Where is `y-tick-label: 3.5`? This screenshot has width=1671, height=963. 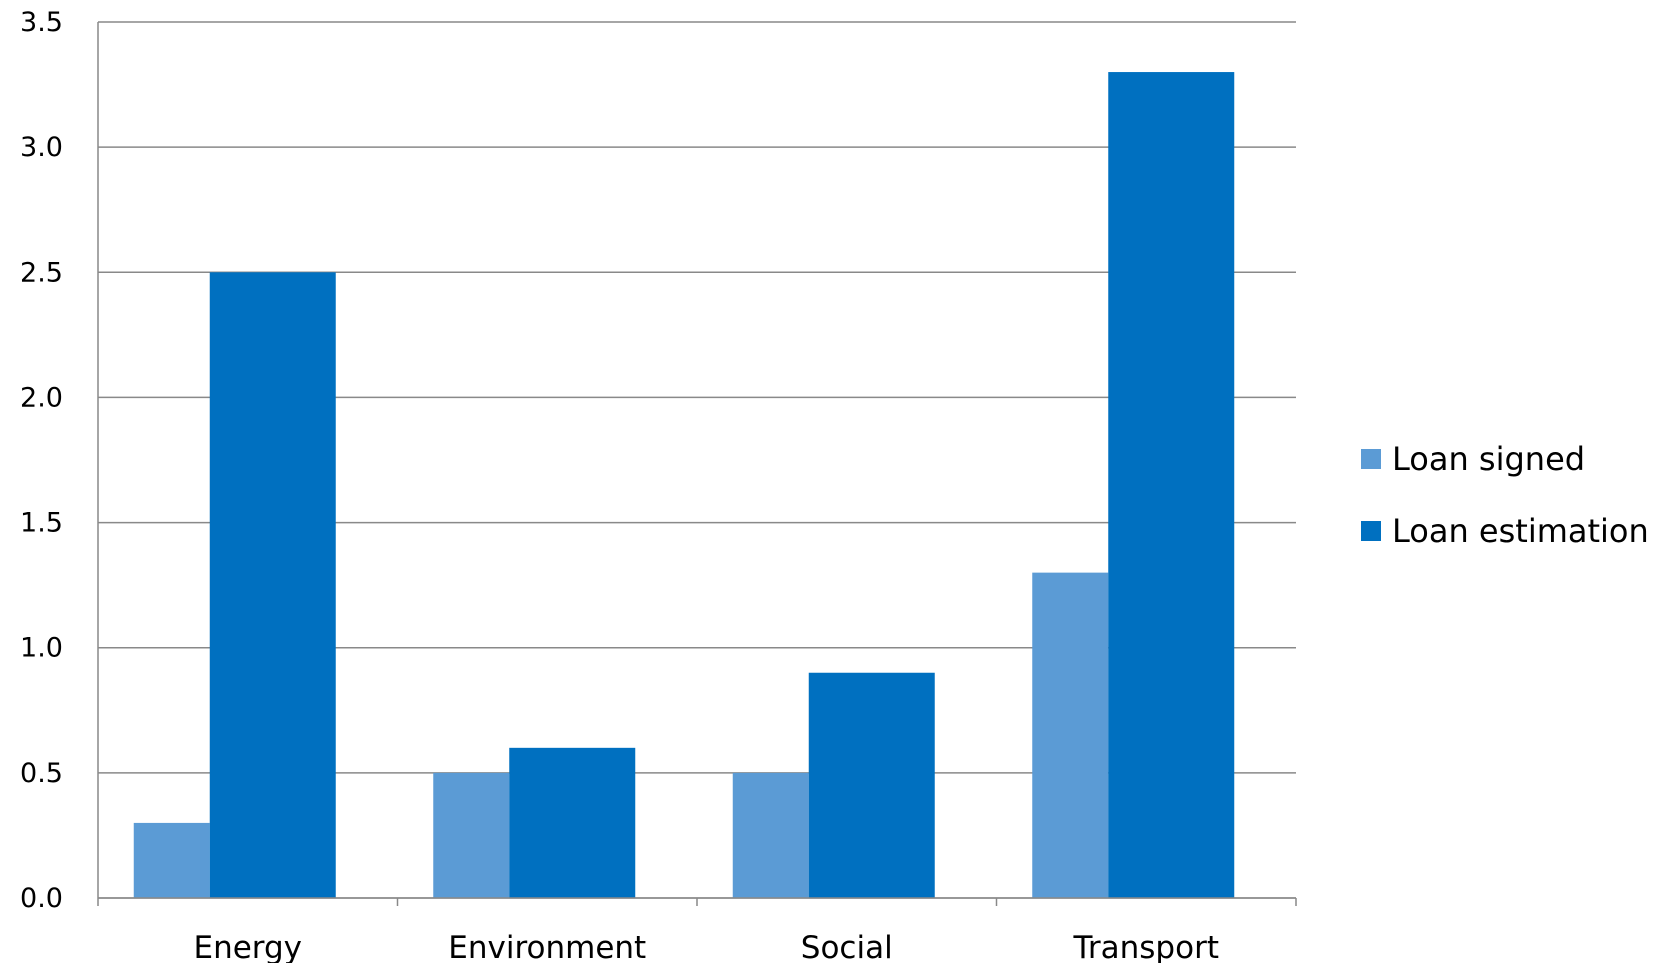
y-tick-label: 3.5 is located at coordinates (41, 22).